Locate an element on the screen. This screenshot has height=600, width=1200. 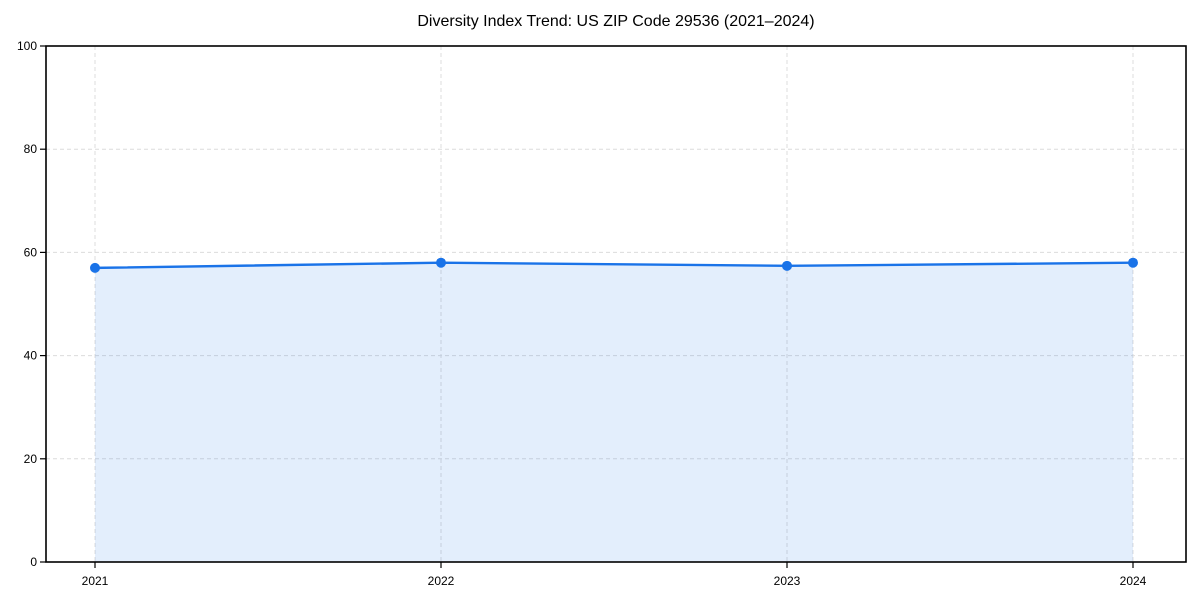
y-tick-label: 60 is located at coordinates (31, 252).